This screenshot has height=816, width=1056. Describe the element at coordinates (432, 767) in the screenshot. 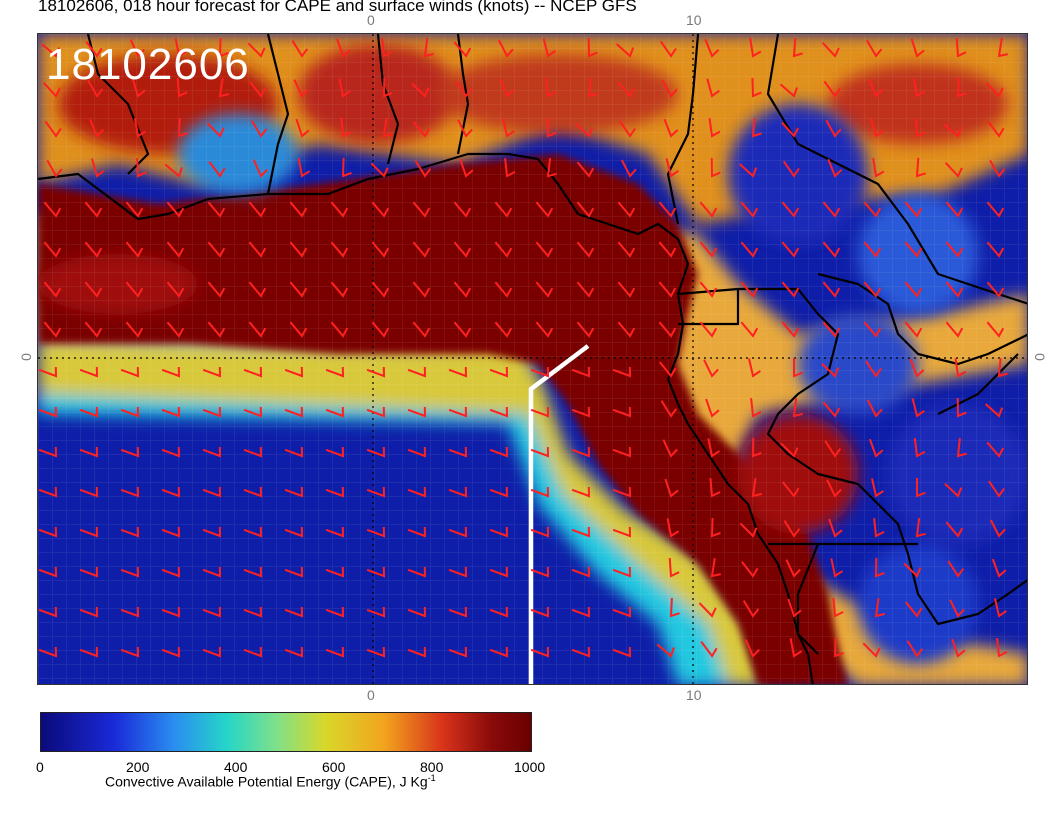

I see `colorbar-tick-800: 800` at that location.